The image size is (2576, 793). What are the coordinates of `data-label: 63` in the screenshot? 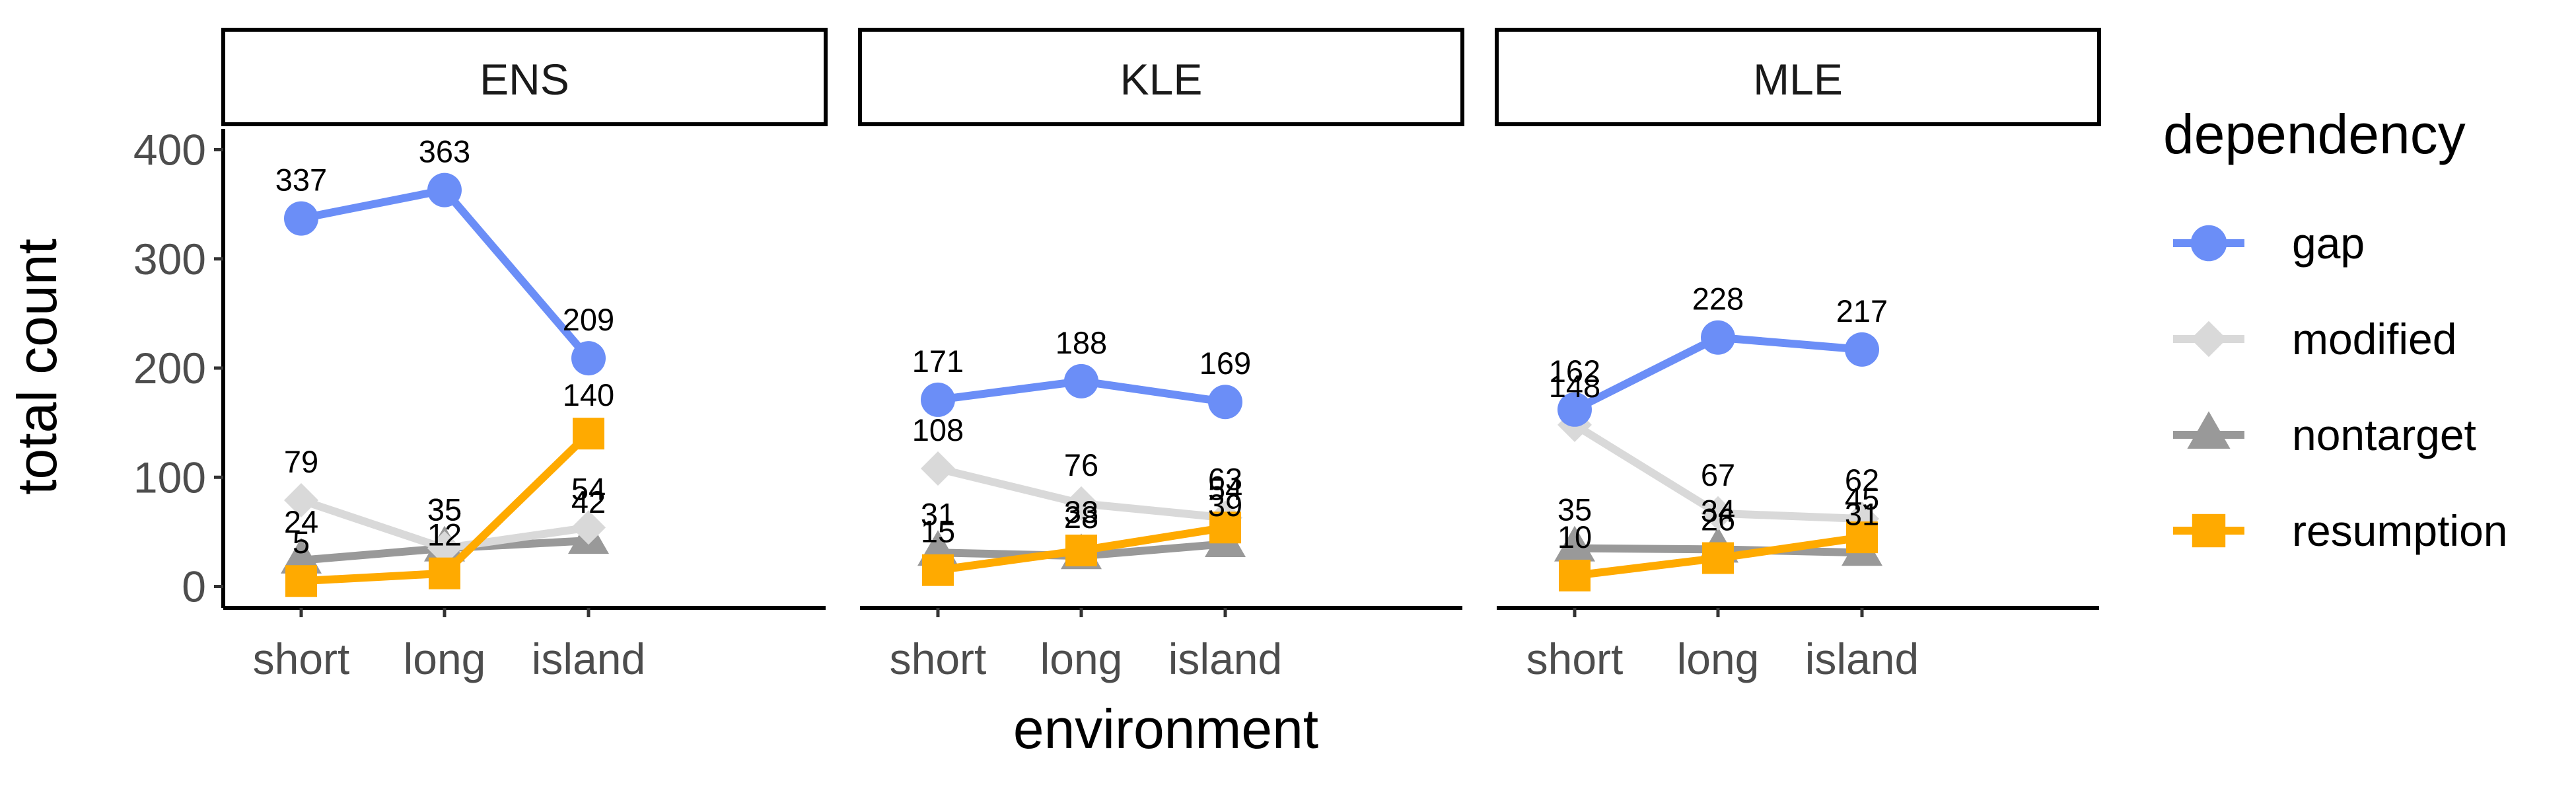 It's located at (1225, 479).